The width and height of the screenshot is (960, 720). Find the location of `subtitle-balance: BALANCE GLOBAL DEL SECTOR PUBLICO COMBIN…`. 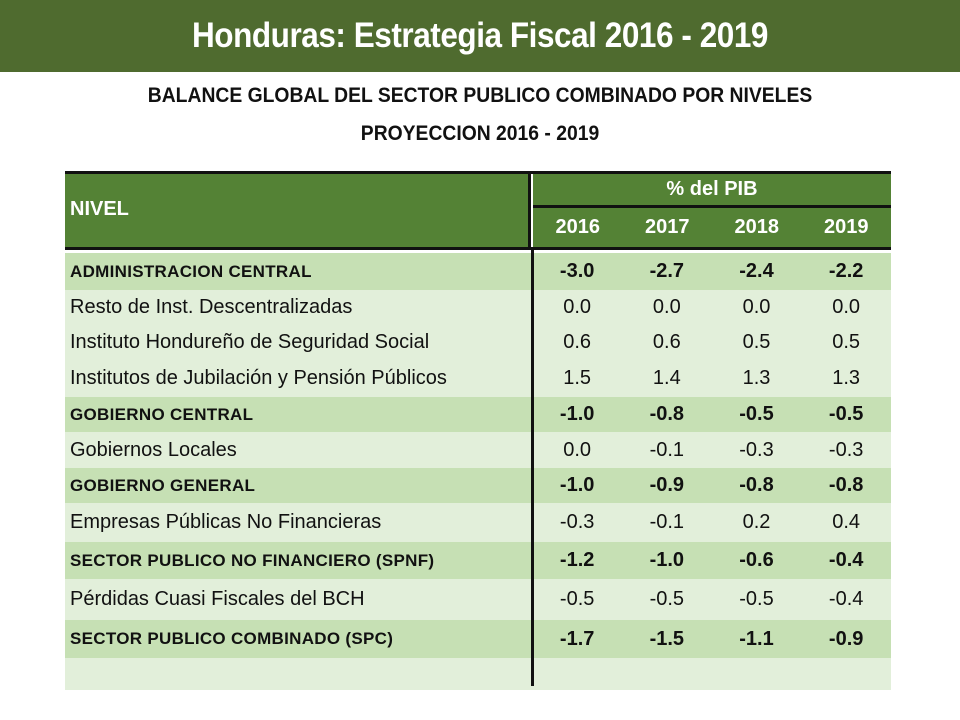

subtitle-balance: BALANCE GLOBAL DEL SECTOR PUBLICO COMBIN… is located at coordinates (480, 95).